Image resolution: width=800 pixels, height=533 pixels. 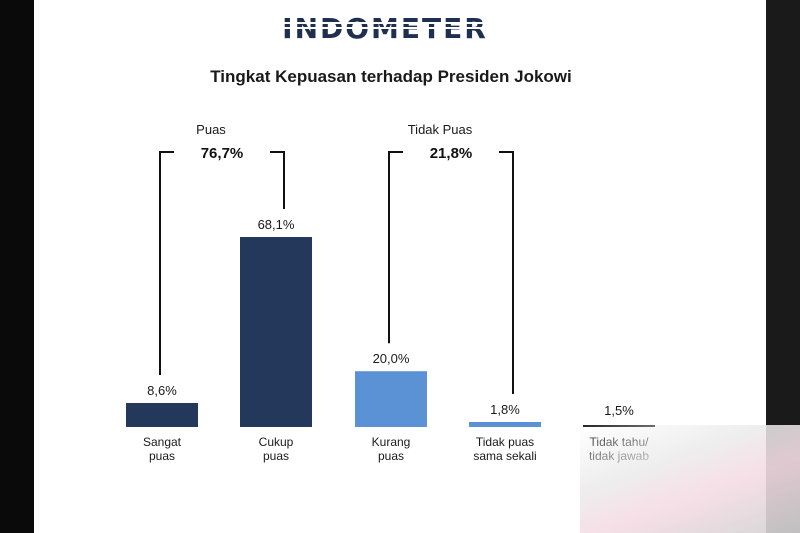 What do you see at coordinates (690, 479) in the screenshot?
I see `photo-glare` at bounding box center [690, 479].